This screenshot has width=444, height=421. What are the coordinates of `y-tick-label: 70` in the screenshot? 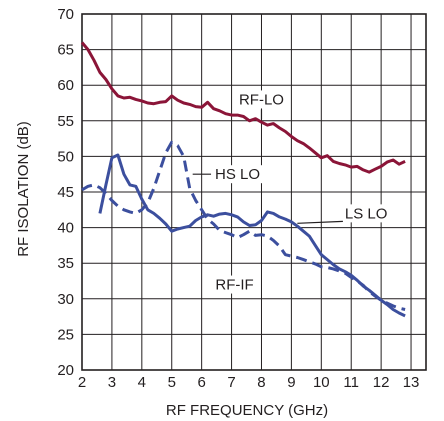 It's located at (65, 14).